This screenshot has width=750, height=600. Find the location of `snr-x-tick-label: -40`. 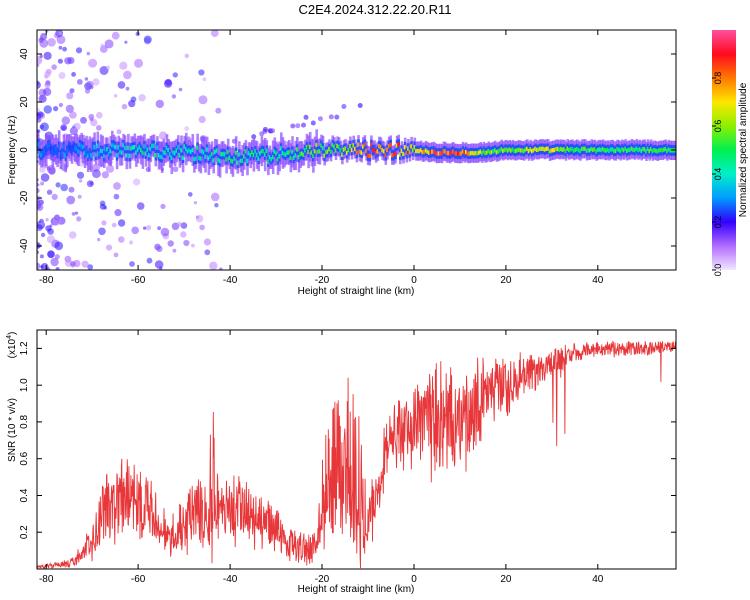

snr-x-tick-label: -40 is located at coordinates (230, 579).